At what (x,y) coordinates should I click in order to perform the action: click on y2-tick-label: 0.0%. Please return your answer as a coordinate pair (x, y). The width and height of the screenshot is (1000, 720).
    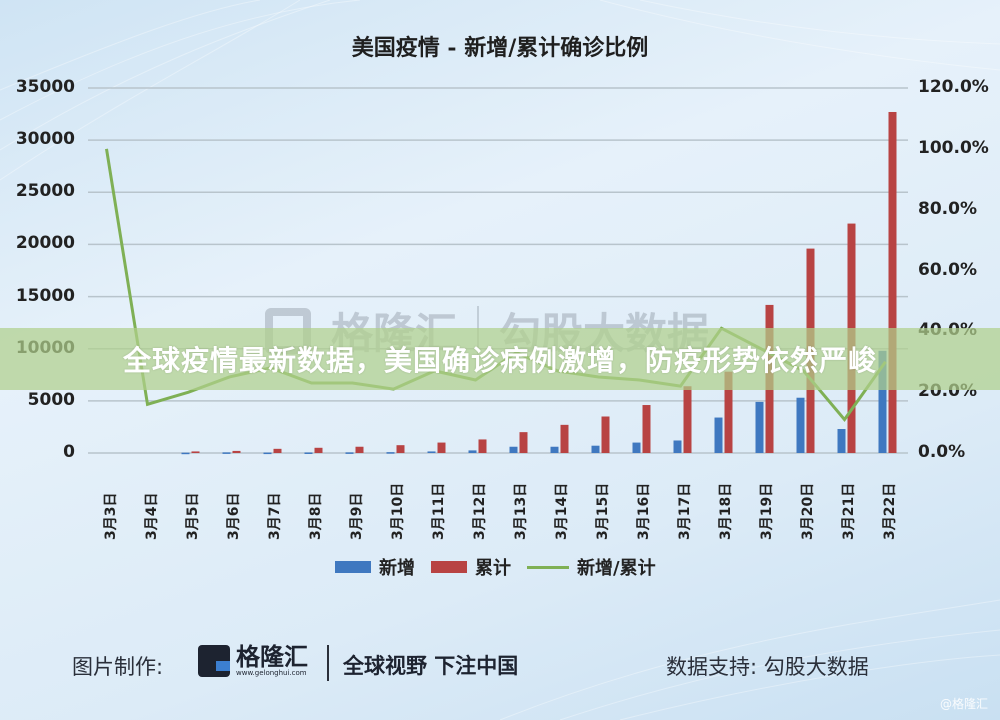
    Looking at the image, I should click on (942, 452).